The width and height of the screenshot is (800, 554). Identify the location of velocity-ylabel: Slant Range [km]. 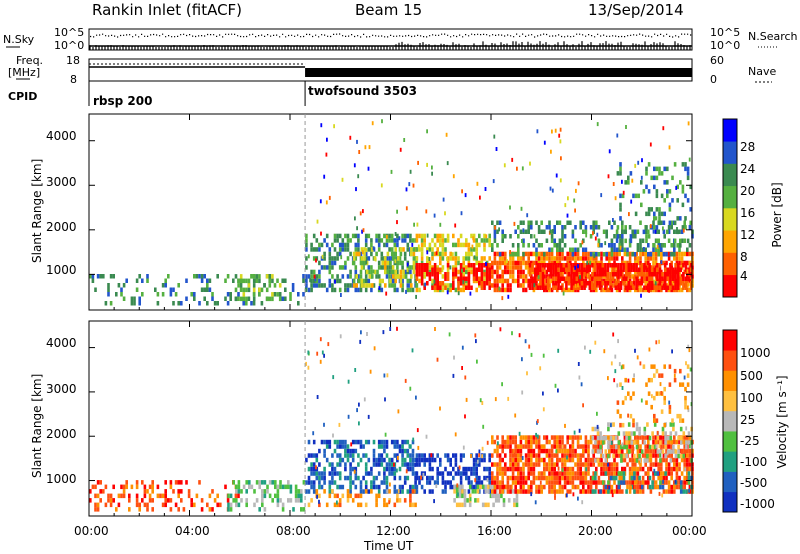
(37, 425).